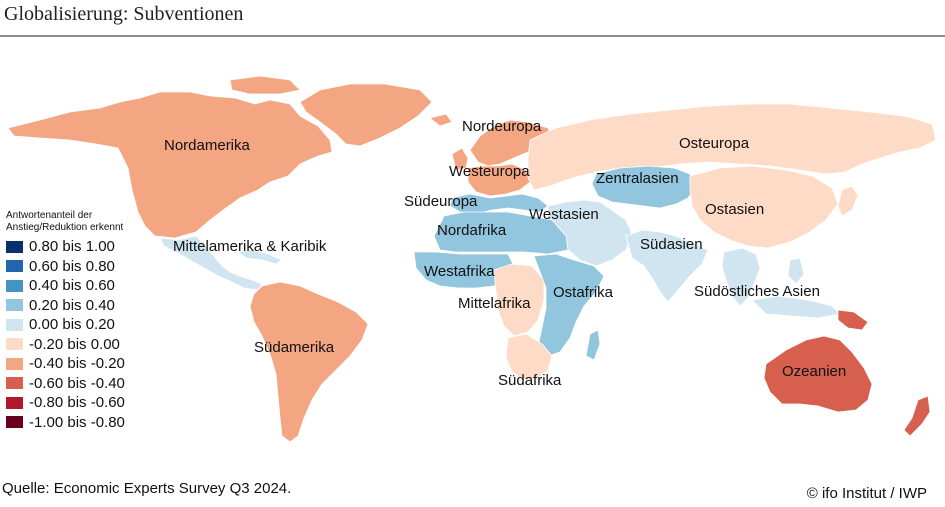 This screenshot has height=507, width=945. I want to click on legend-label: -0.40 bis -0.20, so click(77, 364).